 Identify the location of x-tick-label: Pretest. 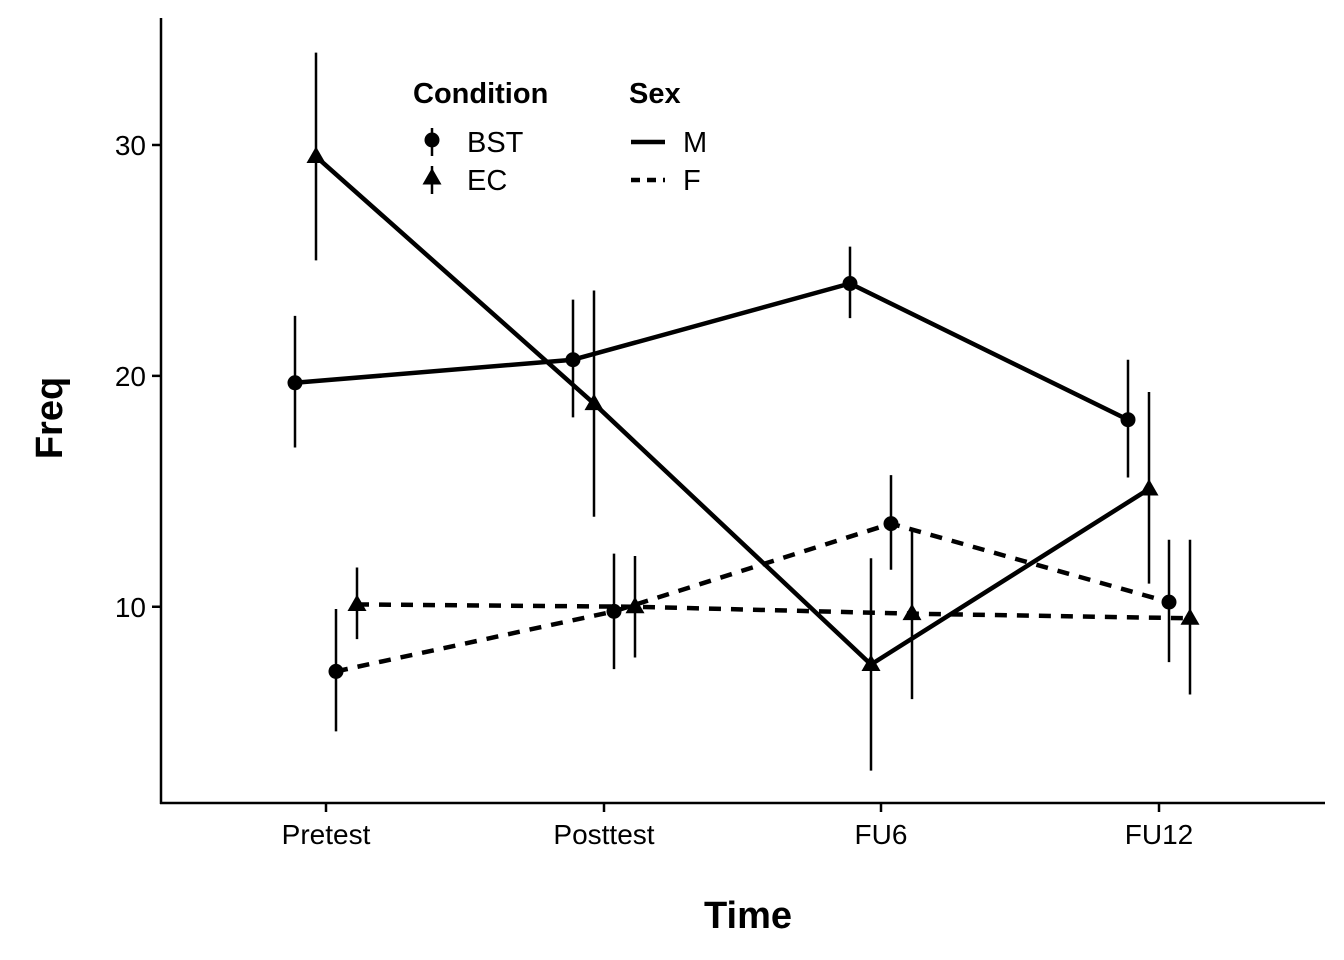
(326, 834).